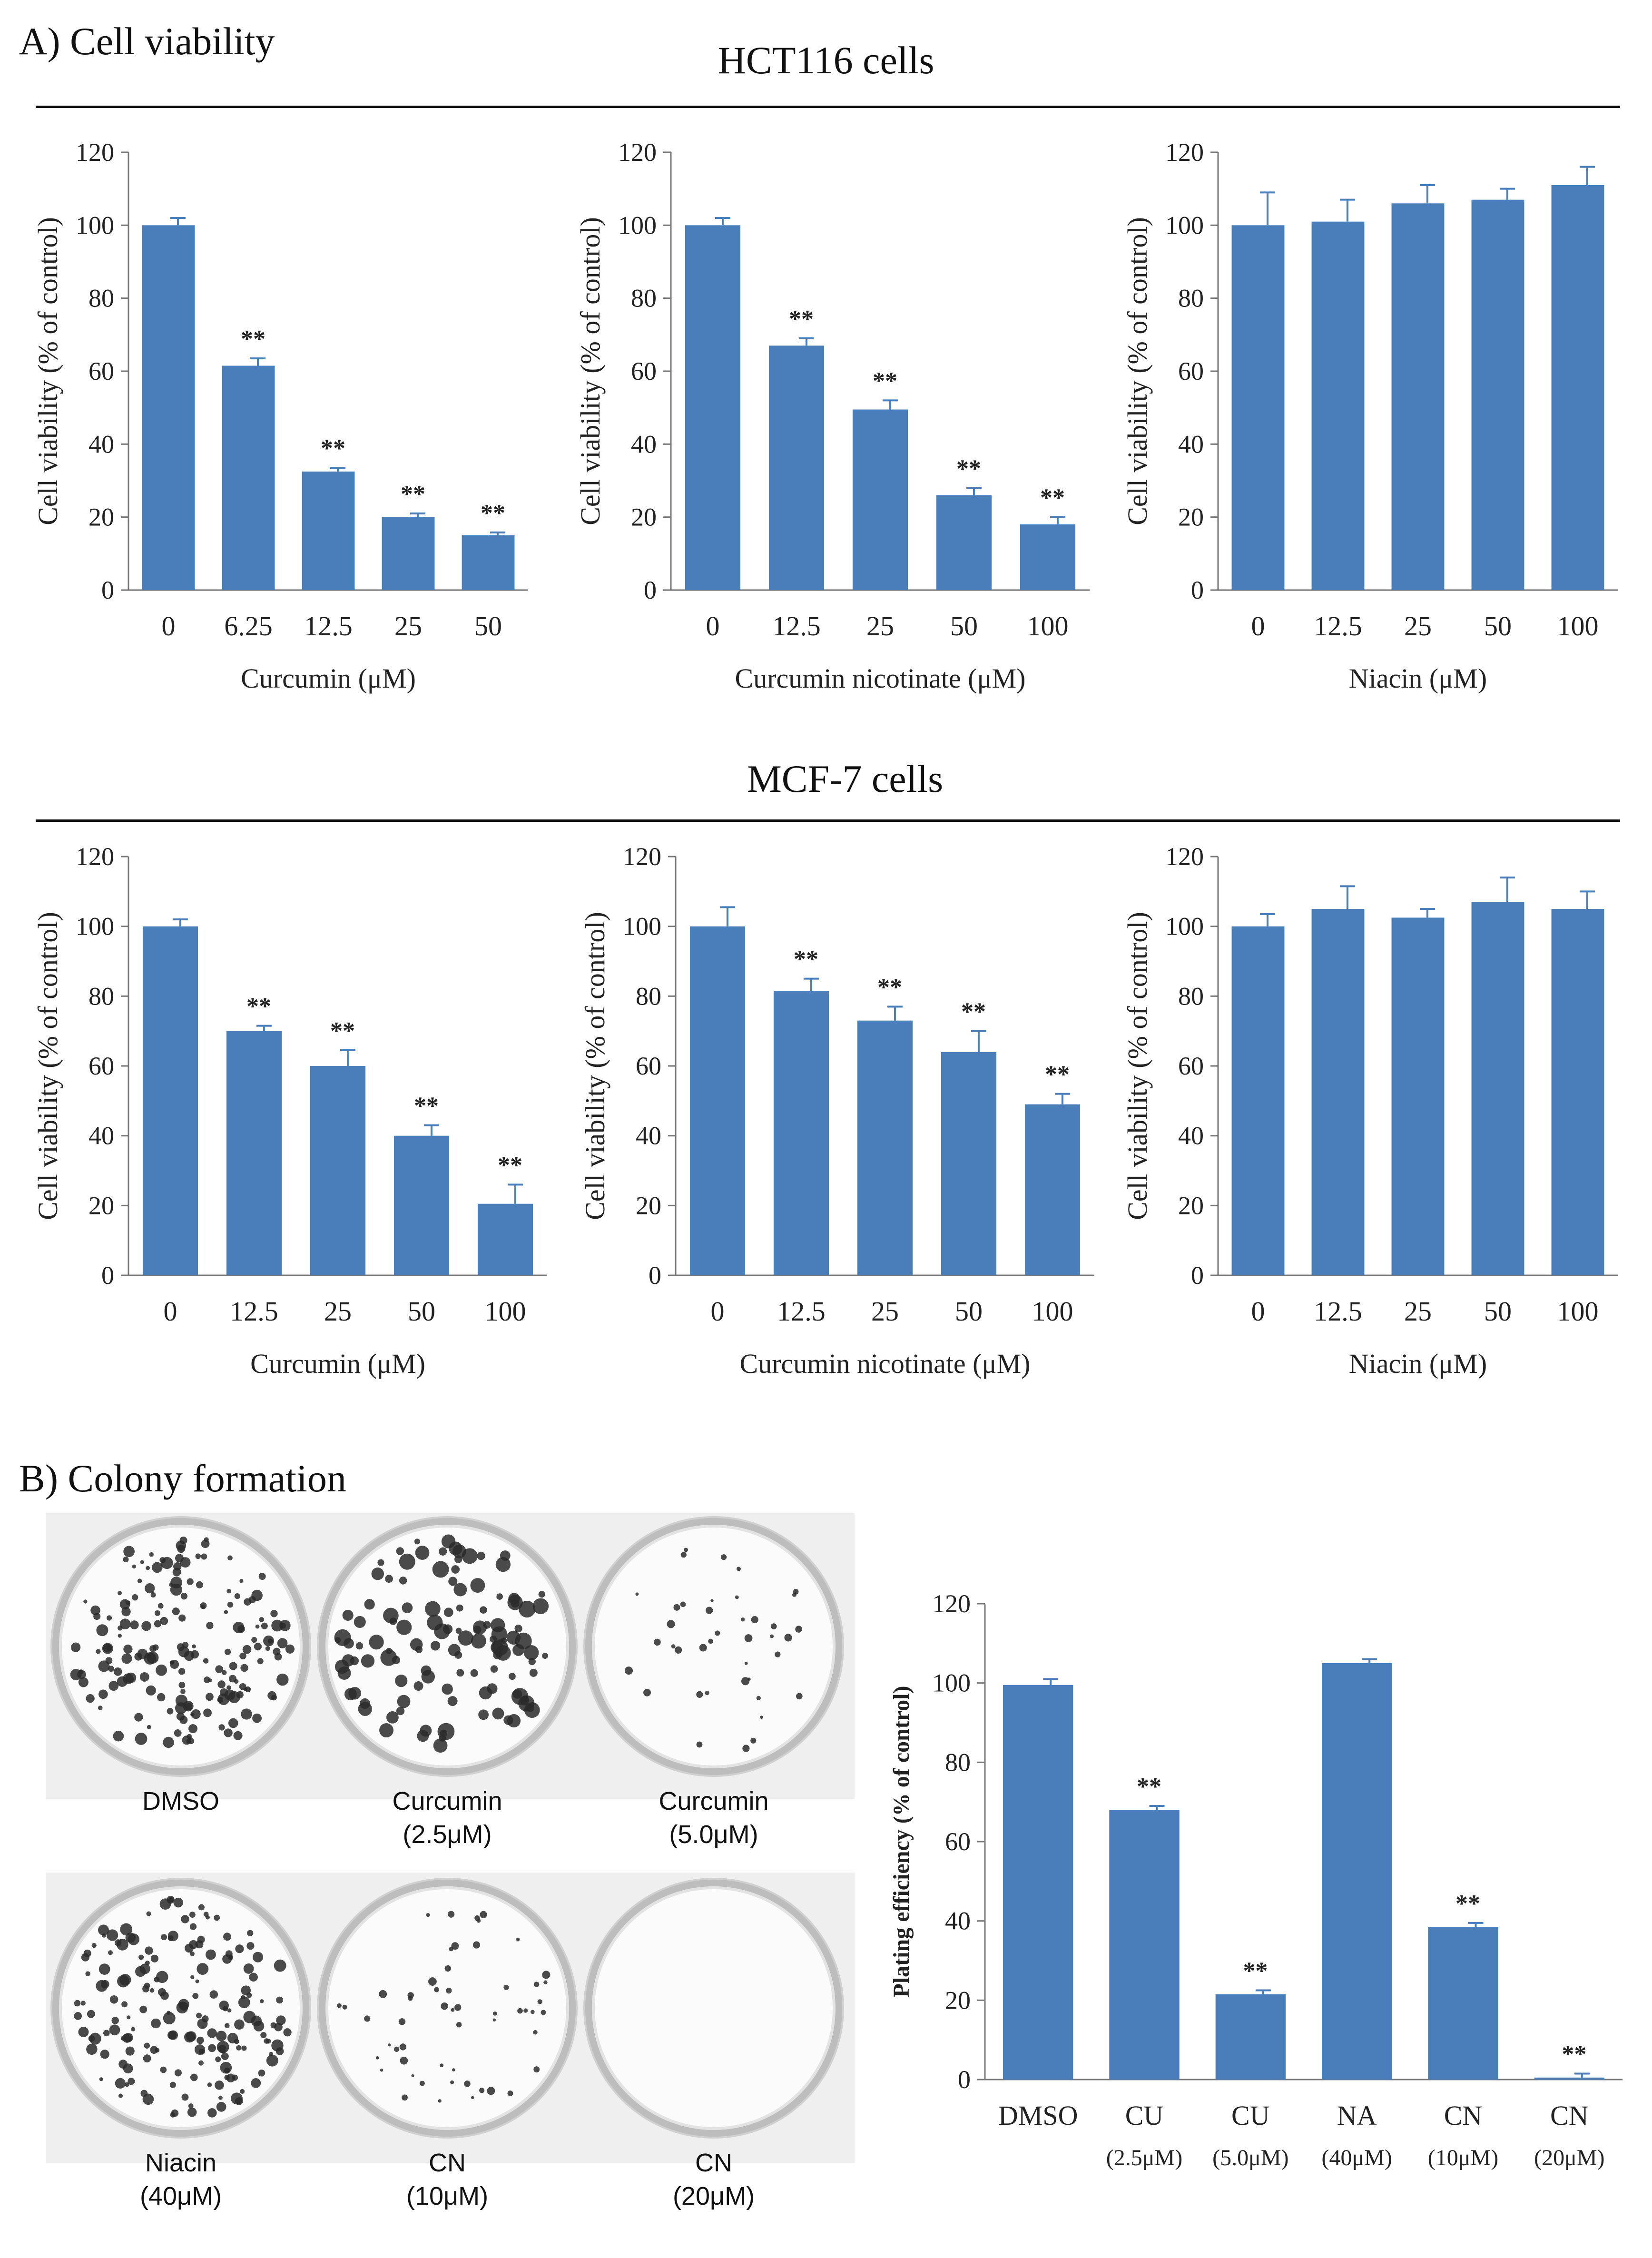  I want to click on x-tick-sublabel: (40μM), so click(1357, 2157).